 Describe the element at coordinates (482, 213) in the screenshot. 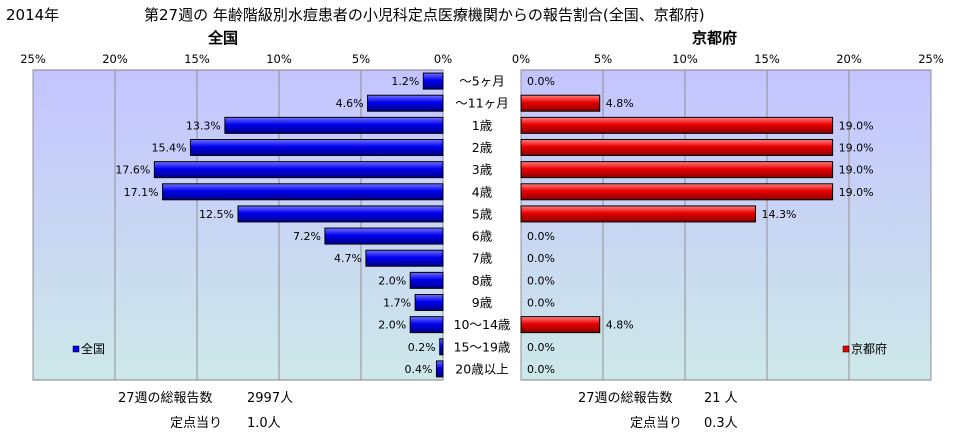

I see `age-category-label: 5歳` at that location.